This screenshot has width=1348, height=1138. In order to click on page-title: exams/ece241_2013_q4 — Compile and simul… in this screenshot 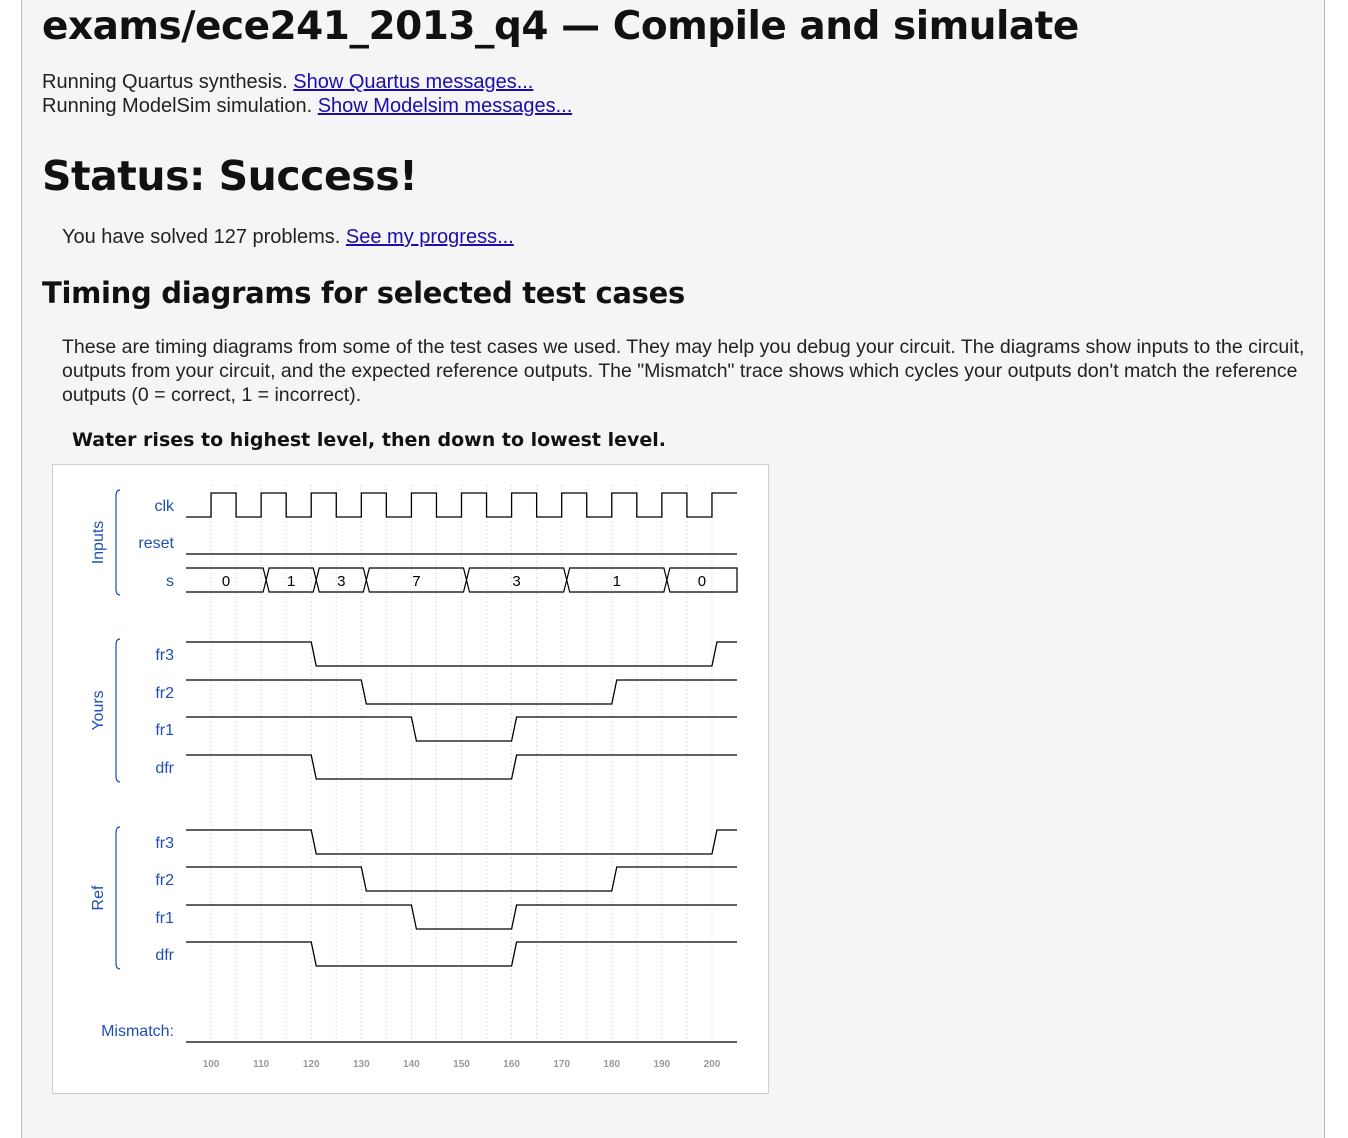, I will do `click(560, 26)`.